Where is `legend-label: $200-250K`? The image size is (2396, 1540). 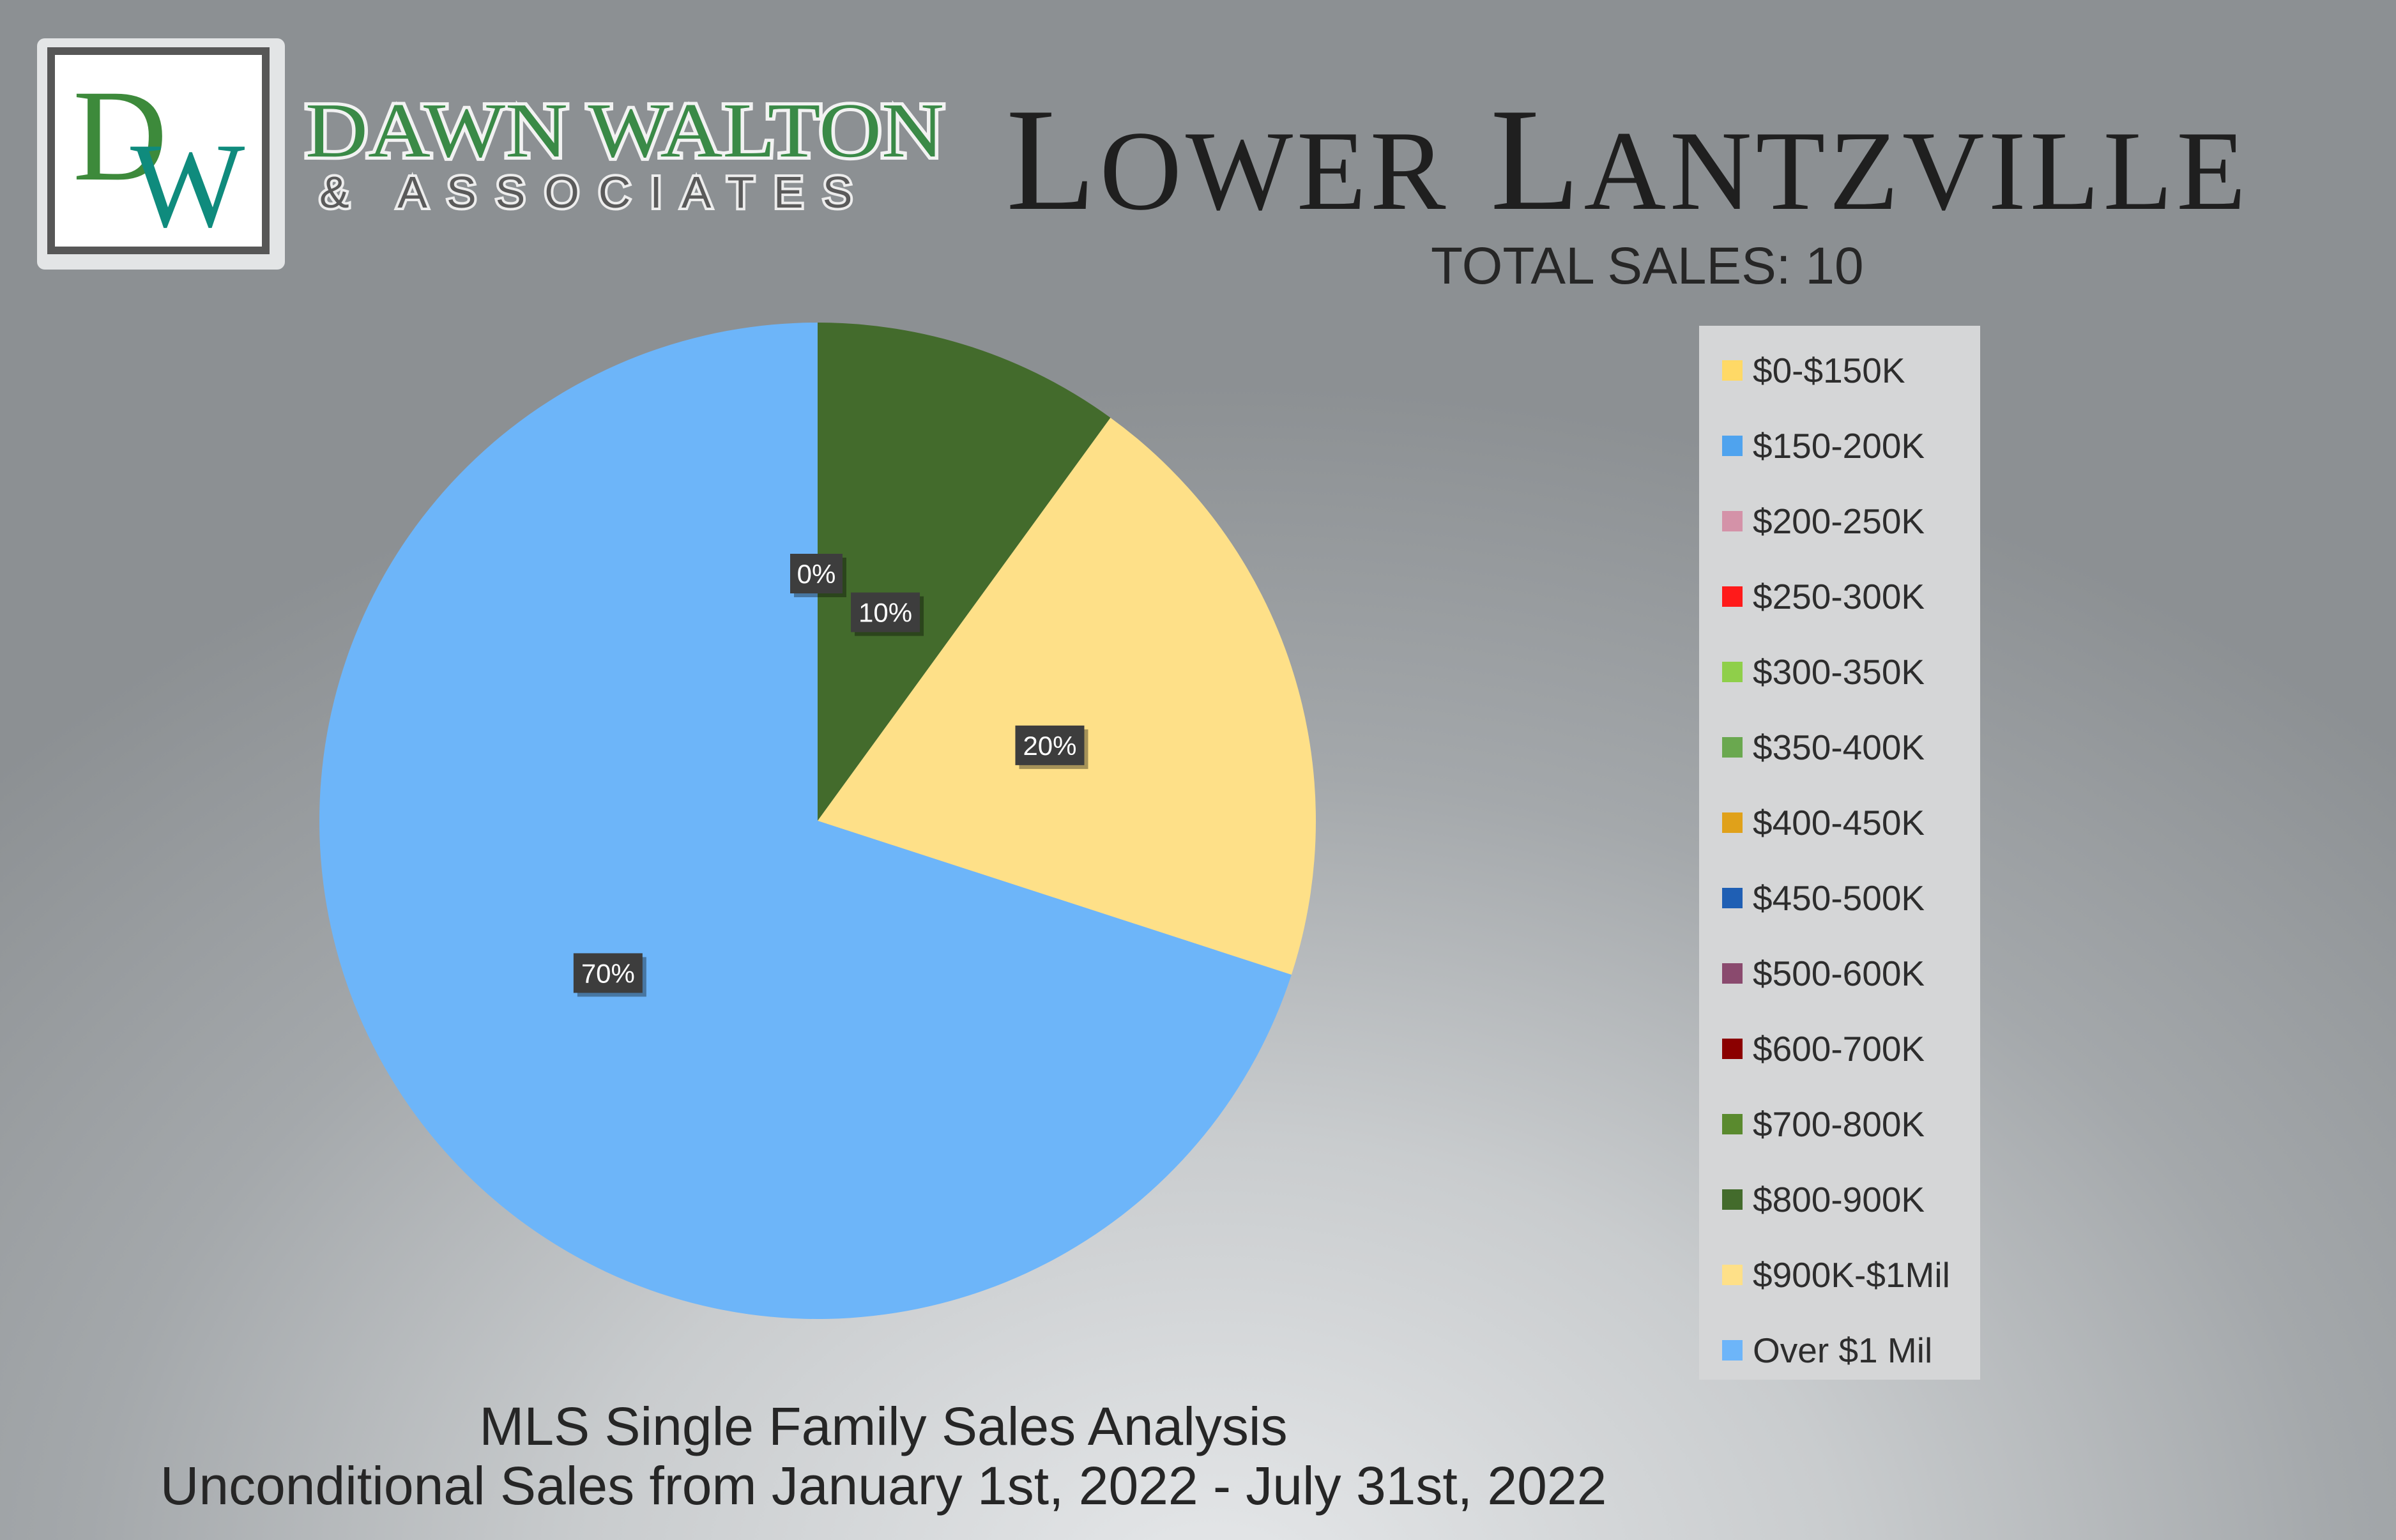 legend-label: $200-250K is located at coordinates (1839, 521).